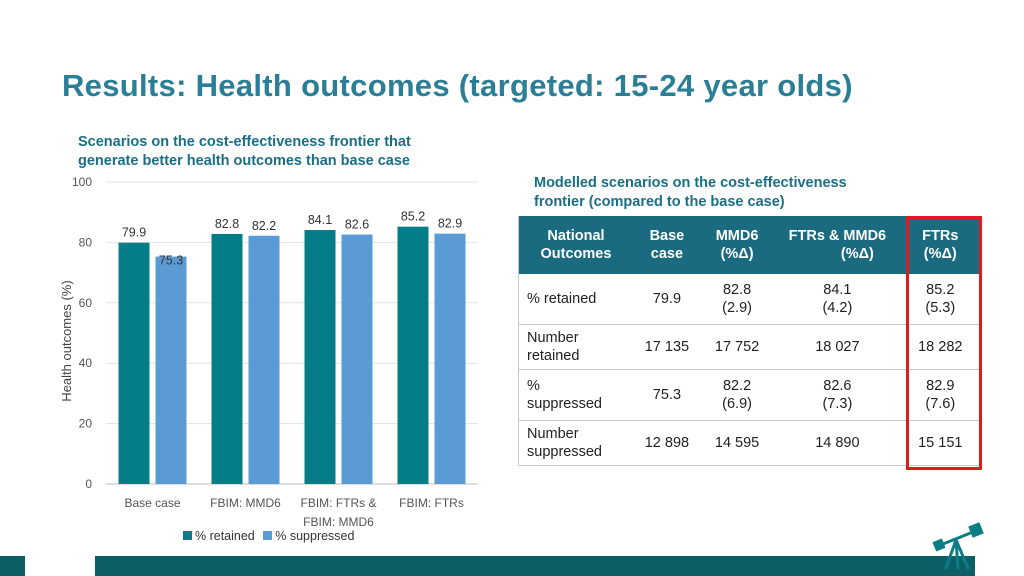 The width and height of the screenshot is (1024, 576). What do you see at coordinates (575, 299) in the screenshot?
I see `row-label: % retained` at bounding box center [575, 299].